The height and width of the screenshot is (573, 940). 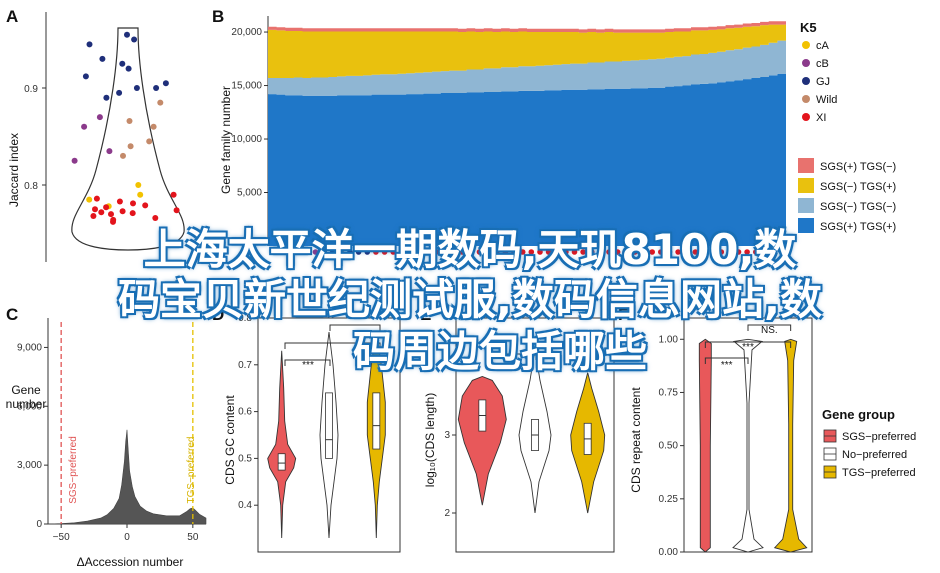 I want to click on panel-d-box, so click(x=376, y=421).